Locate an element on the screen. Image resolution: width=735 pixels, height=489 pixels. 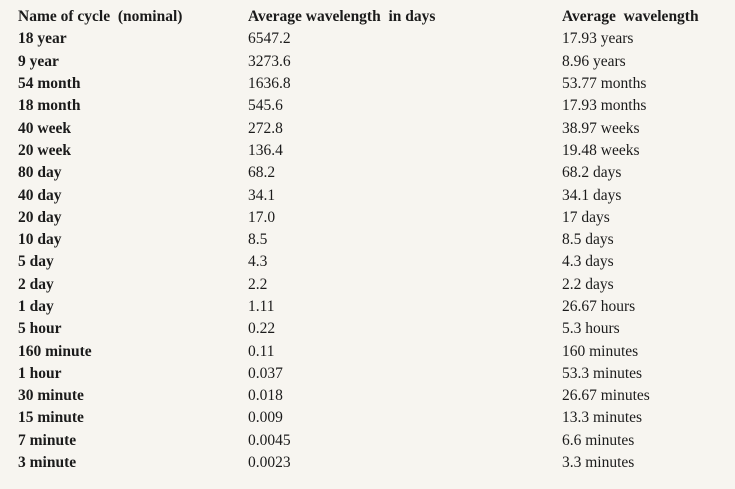
wavelength-natural-cell: 4.3 days is located at coordinates (588, 262).